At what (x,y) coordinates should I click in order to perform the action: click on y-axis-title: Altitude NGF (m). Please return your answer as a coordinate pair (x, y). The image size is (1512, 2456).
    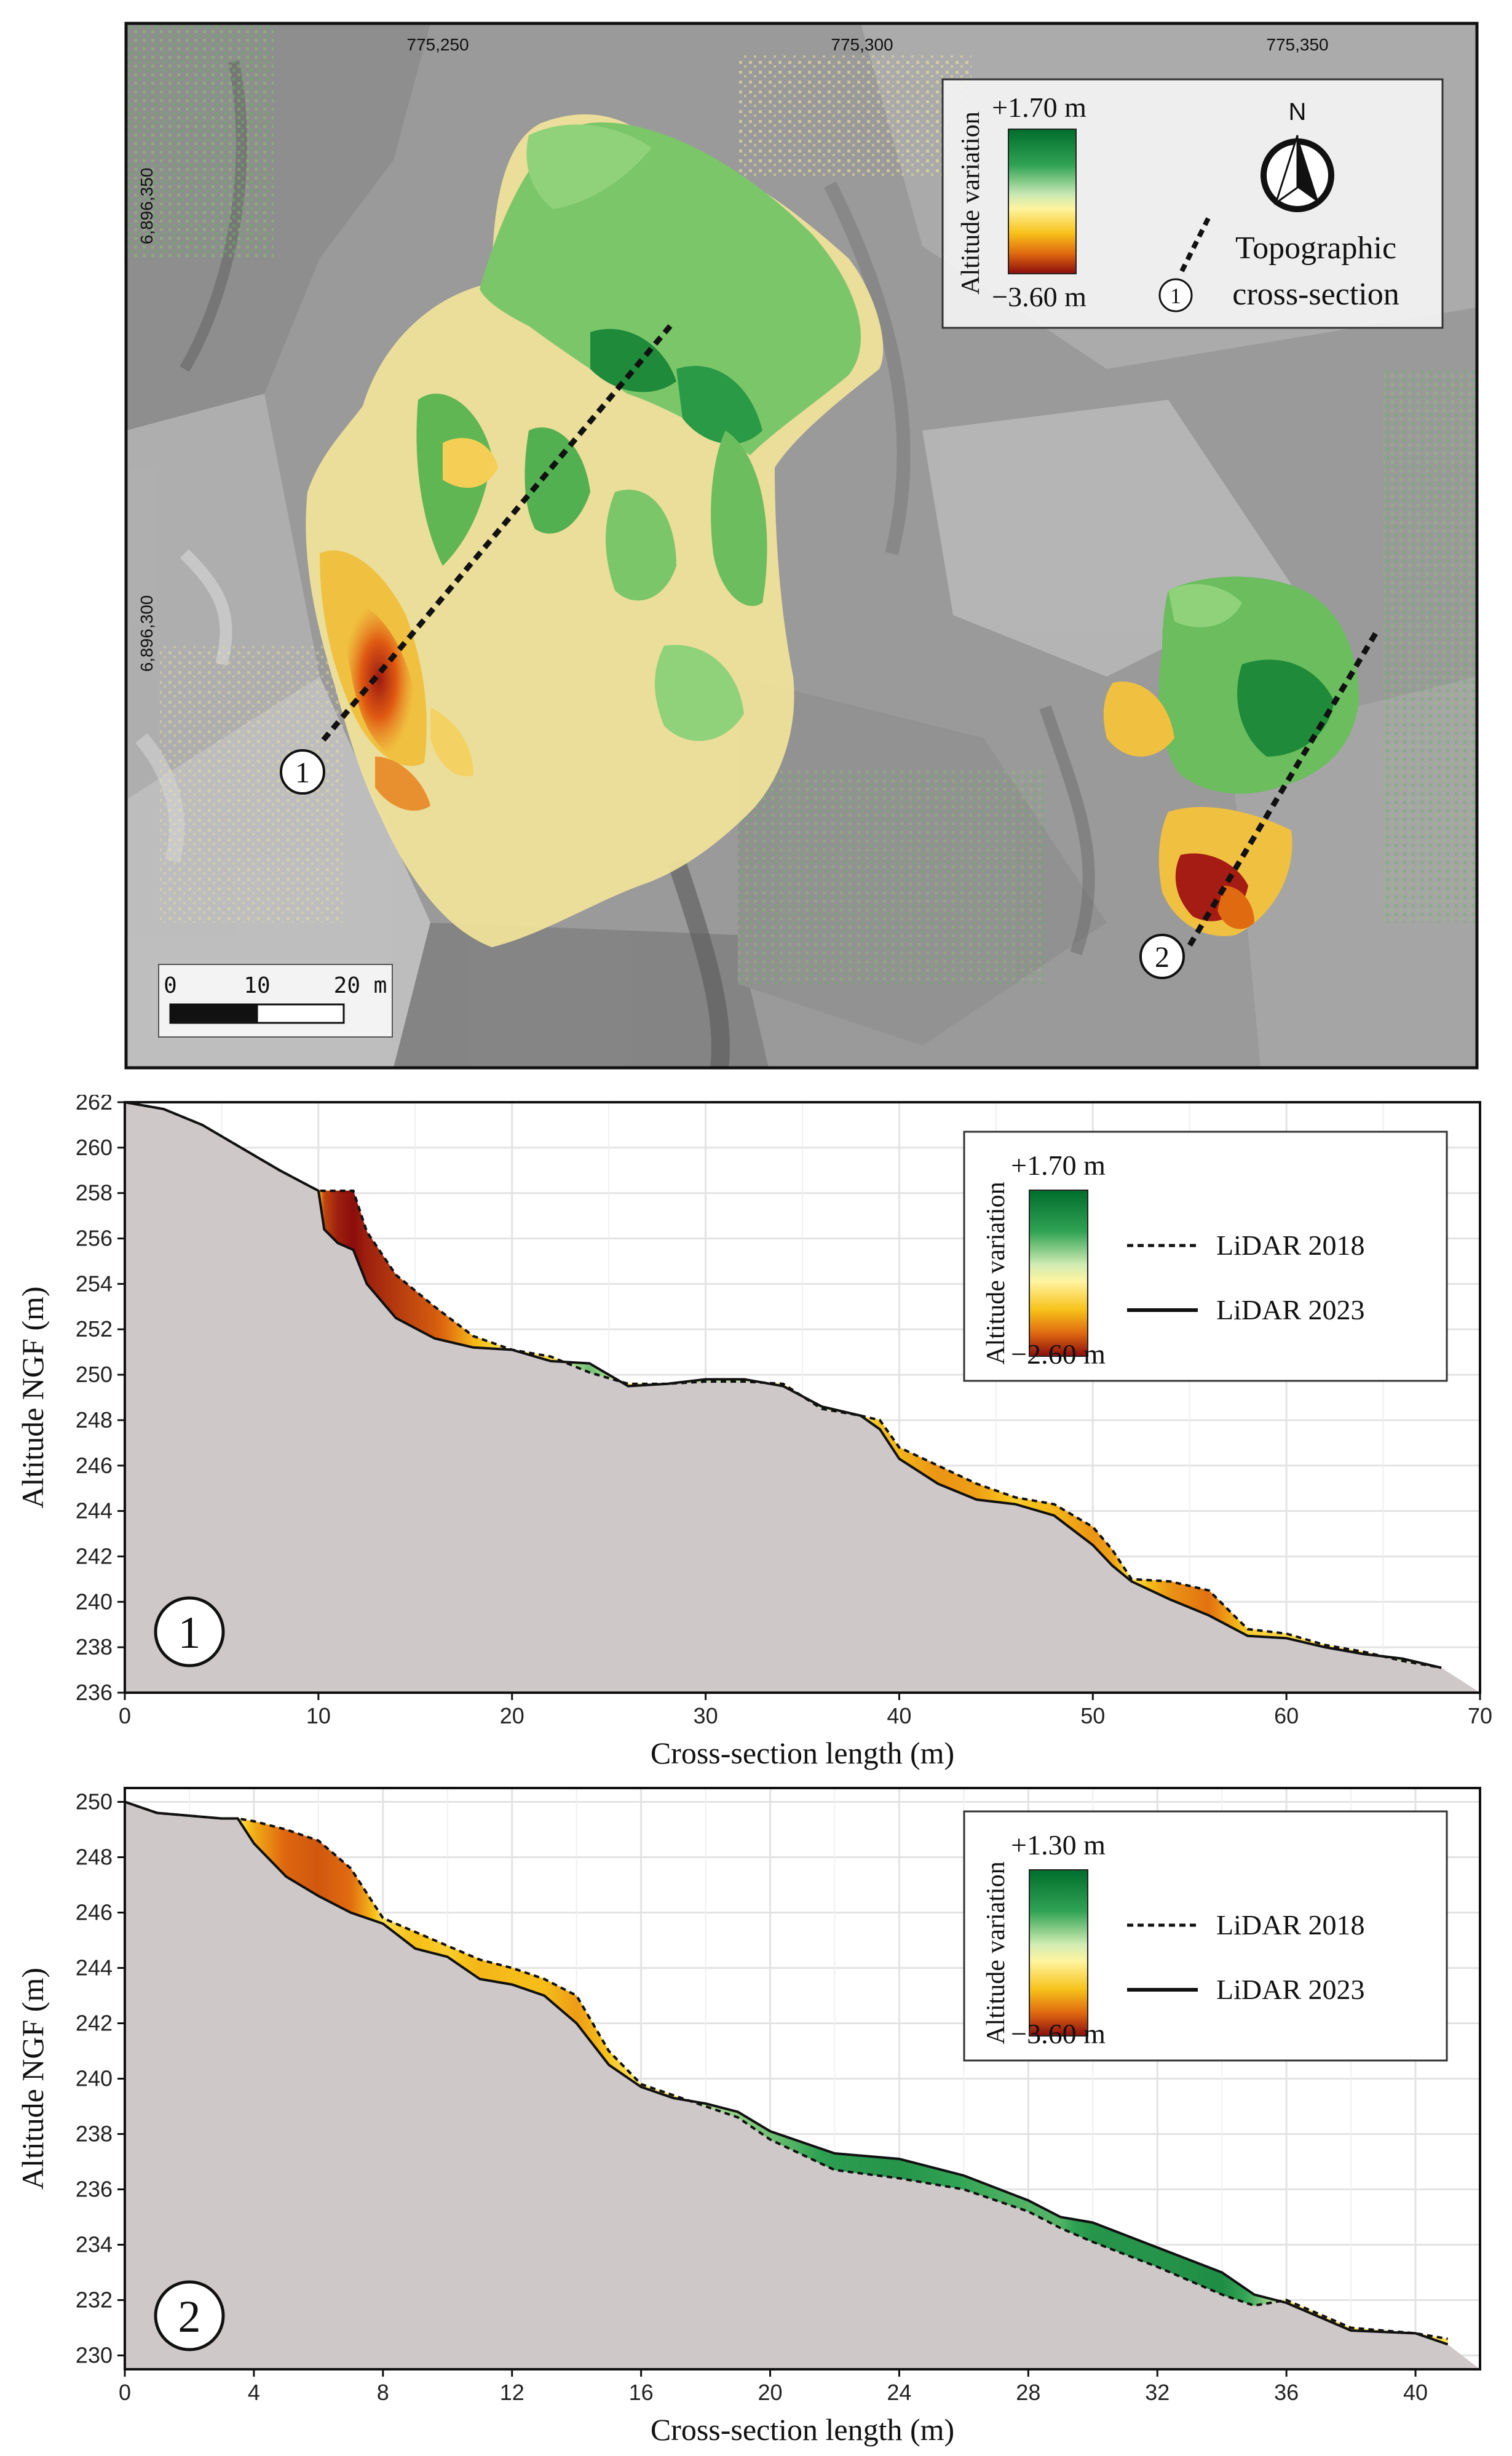
    Looking at the image, I should click on (32, 2079).